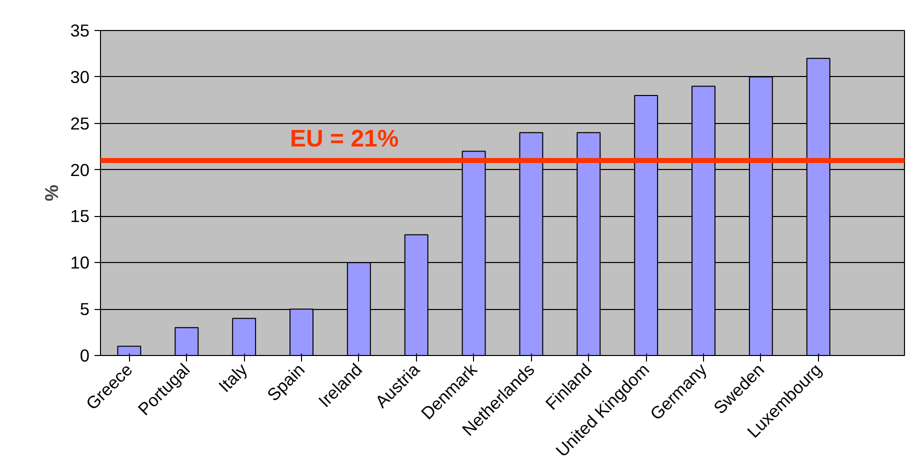  What do you see at coordinates (80, 76) in the screenshot?
I see `y-tick-label: 30` at bounding box center [80, 76].